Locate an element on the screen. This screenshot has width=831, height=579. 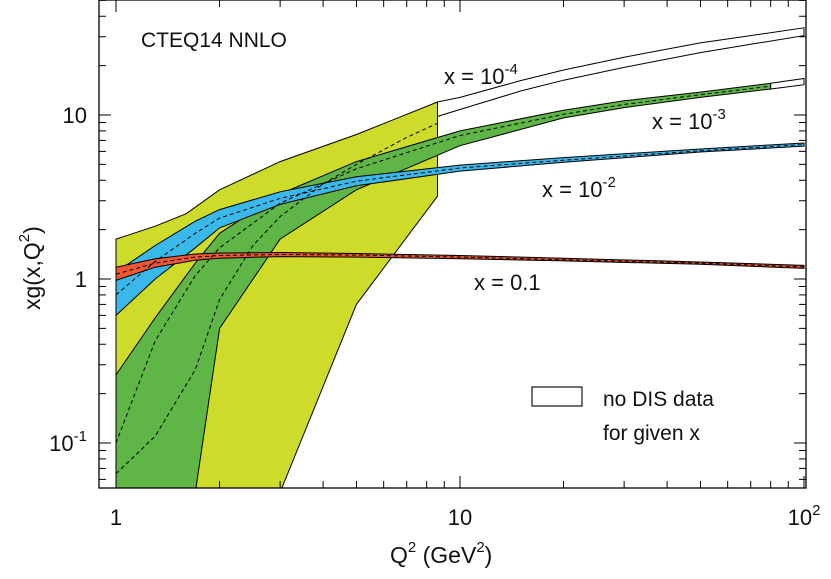
label-x1e-2: x = 10-2 is located at coordinates (579, 188).